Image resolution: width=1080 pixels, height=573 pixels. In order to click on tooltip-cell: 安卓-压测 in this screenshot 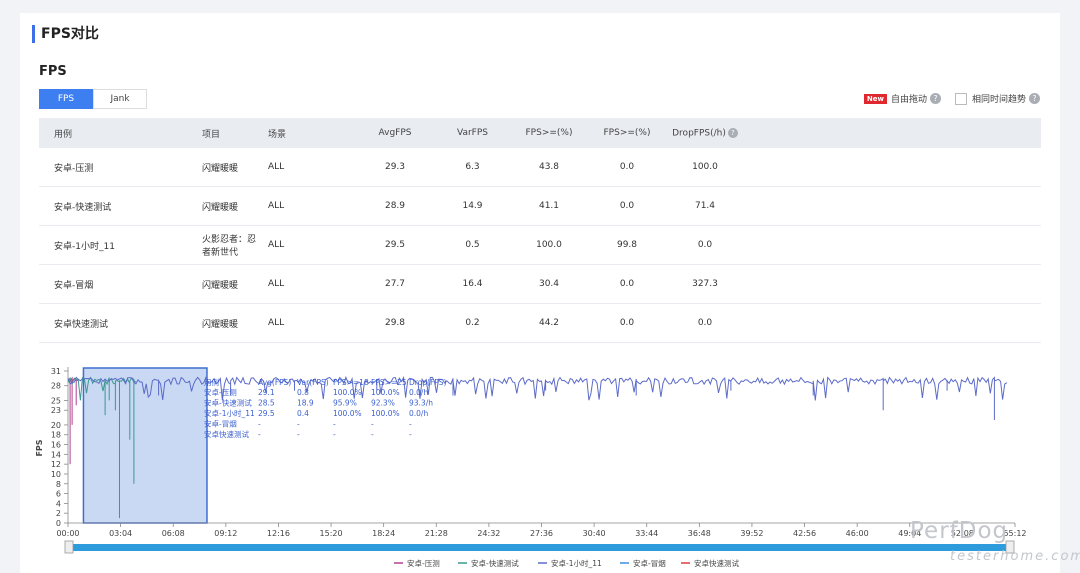, I will do `click(220, 392)`.